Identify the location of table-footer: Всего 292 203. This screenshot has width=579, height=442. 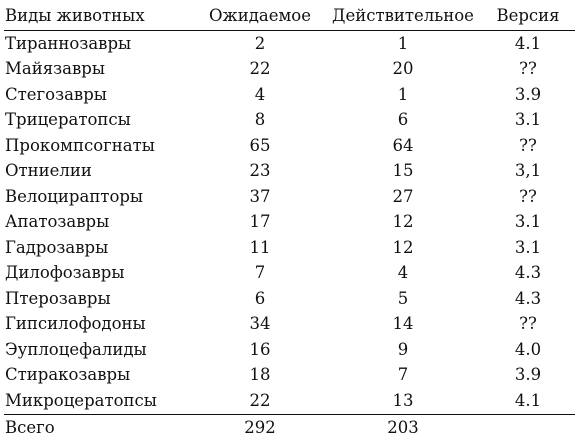
(289, 428).